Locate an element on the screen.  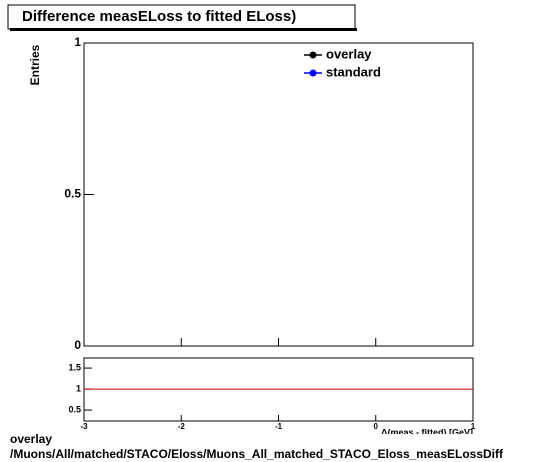
legend-label: standard is located at coordinates (353, 71).